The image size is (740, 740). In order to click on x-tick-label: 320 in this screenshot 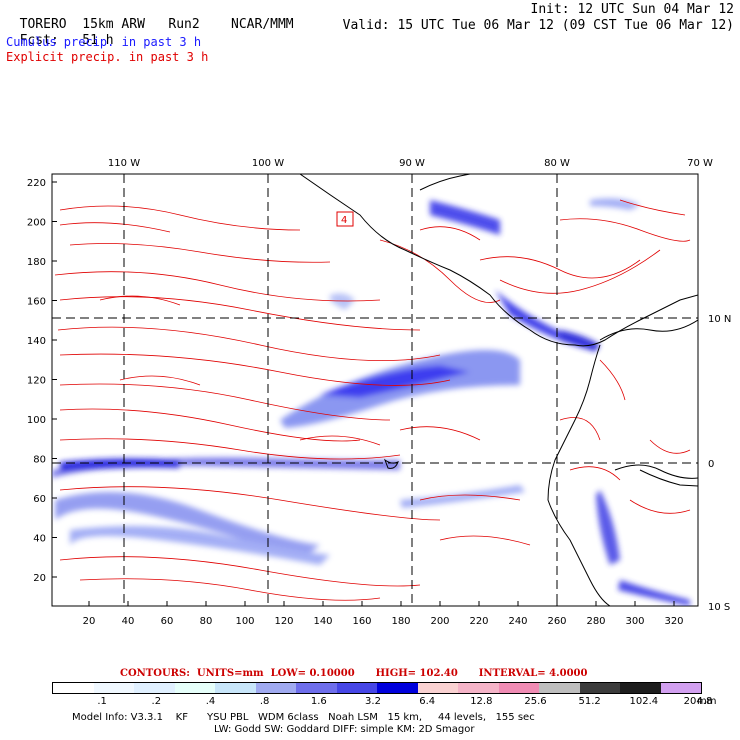, I will do `click(673, 621)`.